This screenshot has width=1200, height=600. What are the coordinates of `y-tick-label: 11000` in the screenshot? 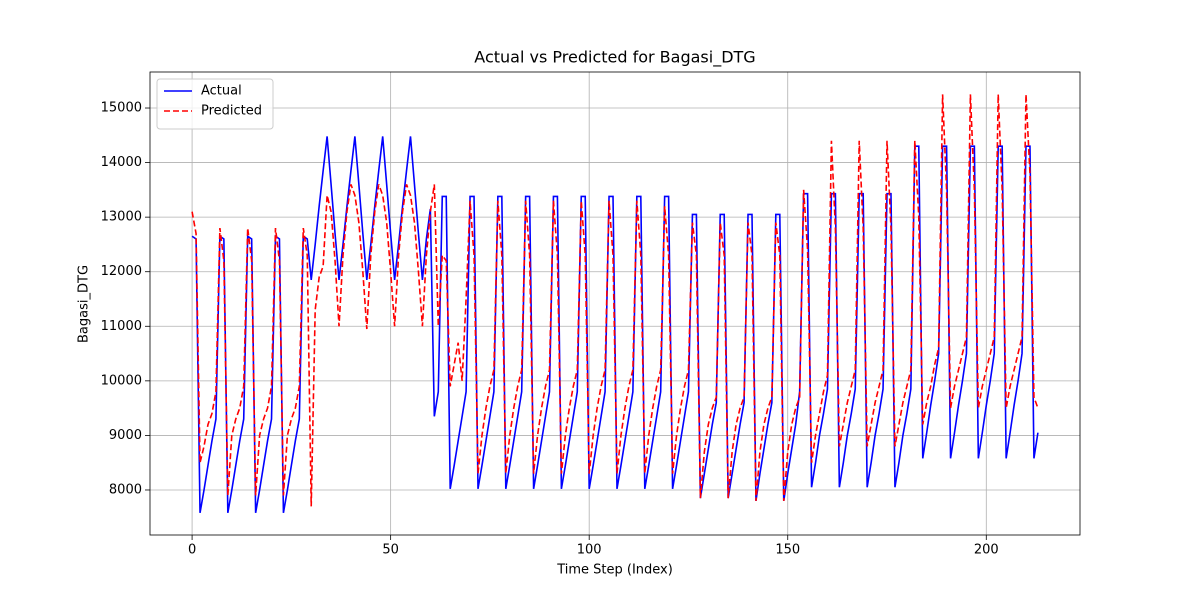 It's located at (121, 326).